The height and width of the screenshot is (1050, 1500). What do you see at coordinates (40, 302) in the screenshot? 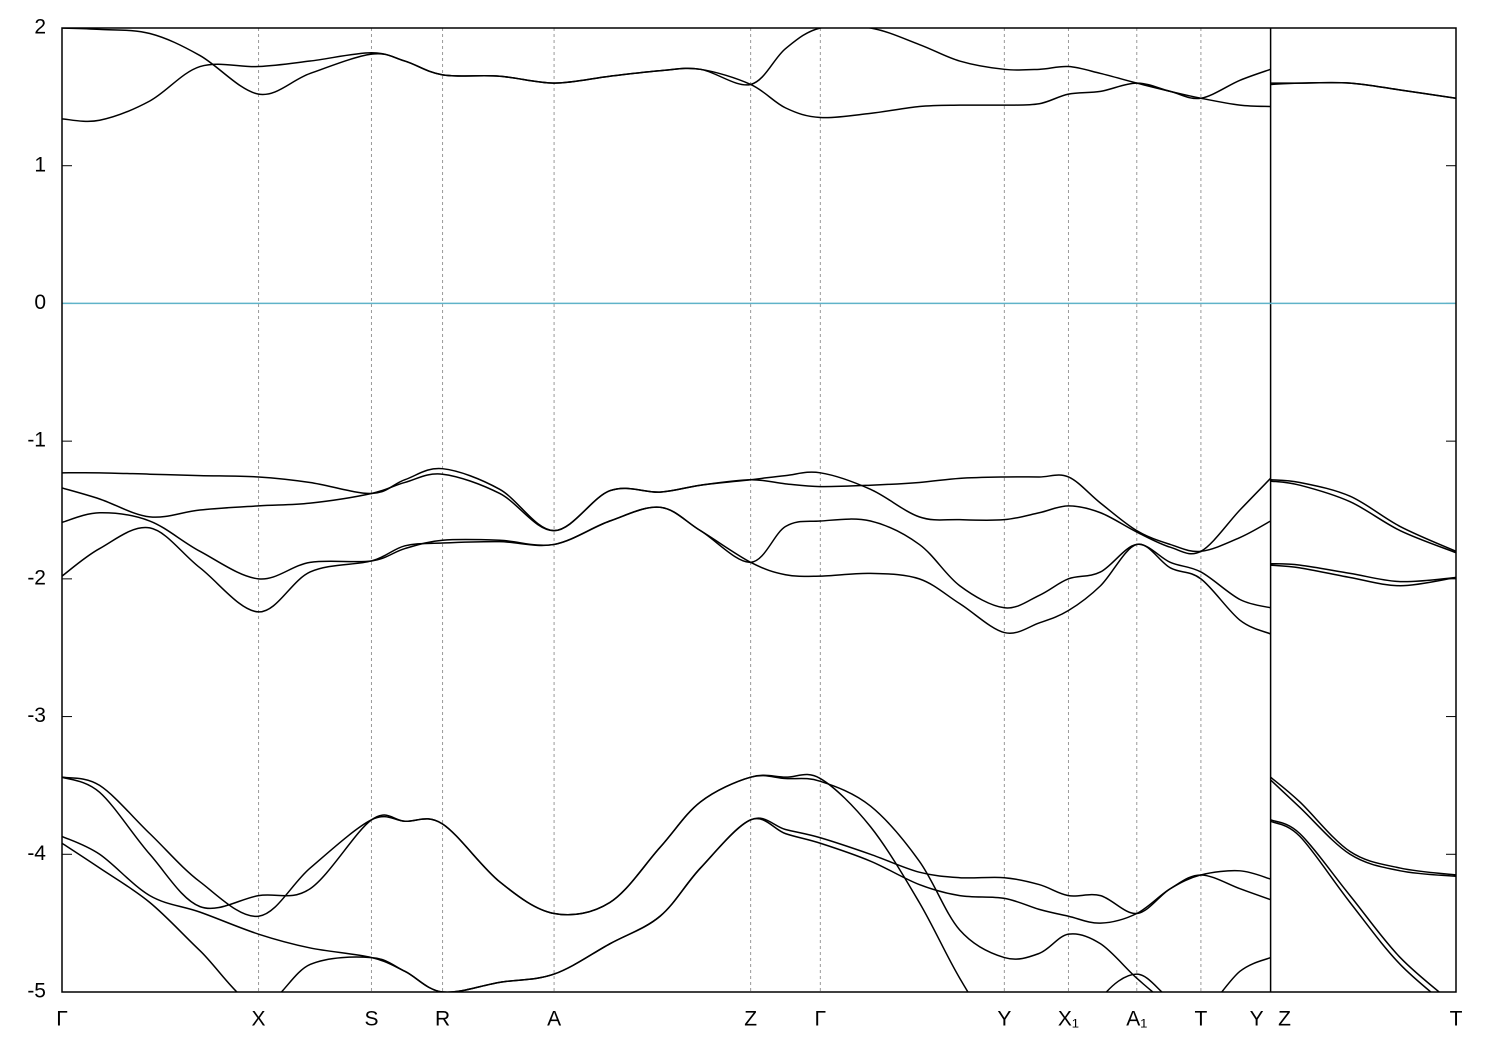
I see `y-tick-label: 0` at bounding box center [40, 302].